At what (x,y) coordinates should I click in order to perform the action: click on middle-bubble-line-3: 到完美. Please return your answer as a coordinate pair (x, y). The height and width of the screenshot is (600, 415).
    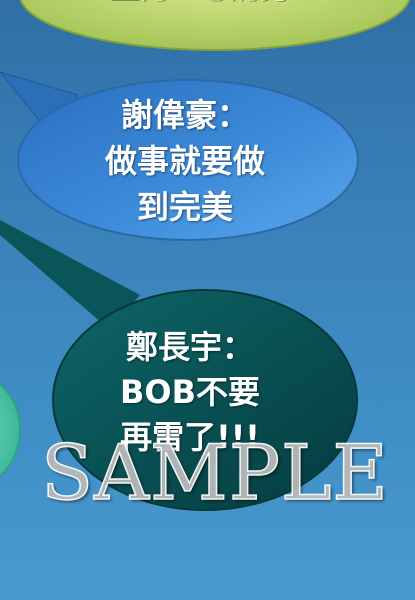
    Looking at the image, I should click on (184, 207).